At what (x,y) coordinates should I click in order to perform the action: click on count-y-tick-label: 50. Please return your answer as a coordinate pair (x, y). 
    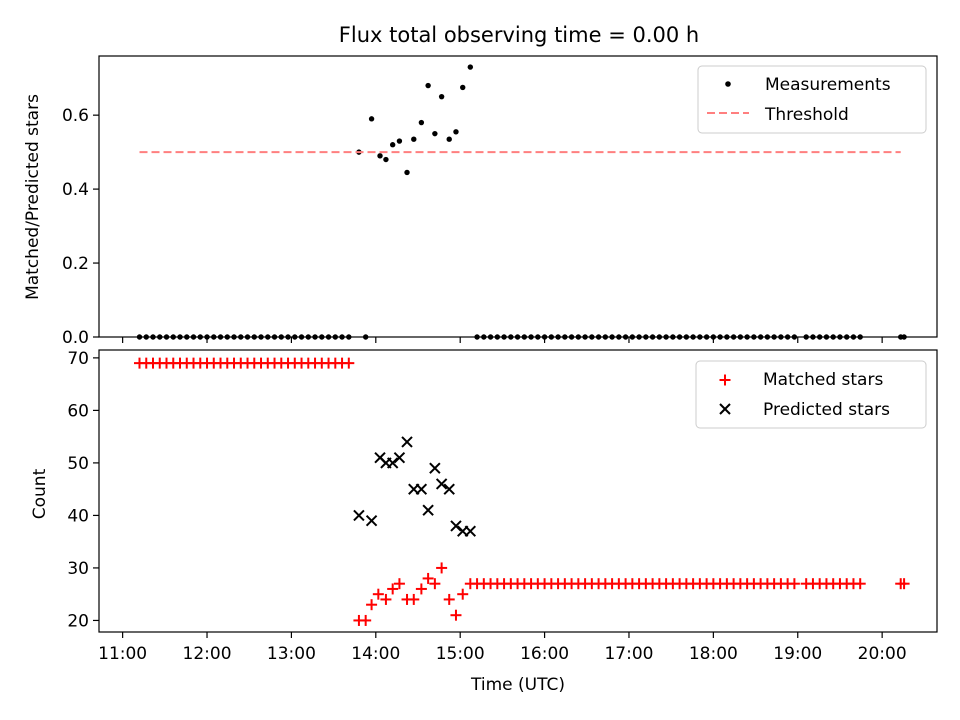
    Looking at the image, I should click on (78, 464).